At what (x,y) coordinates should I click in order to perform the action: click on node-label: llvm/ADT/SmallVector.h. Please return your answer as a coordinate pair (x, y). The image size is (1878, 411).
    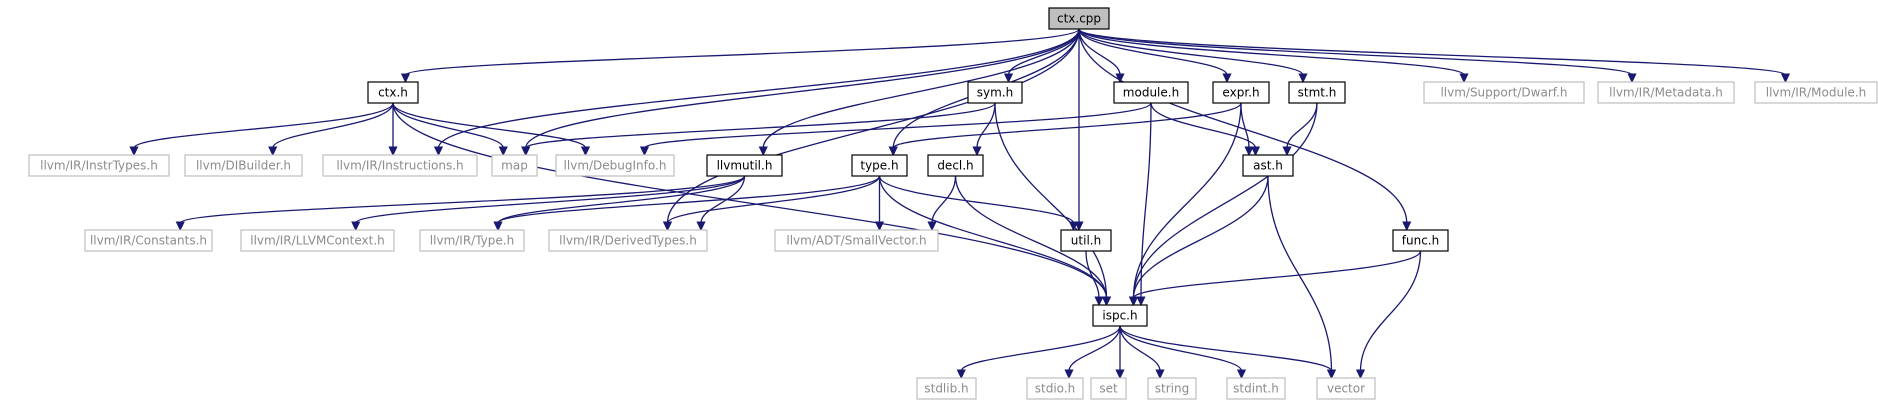
    Looking at the image, I should click on (856, 241).